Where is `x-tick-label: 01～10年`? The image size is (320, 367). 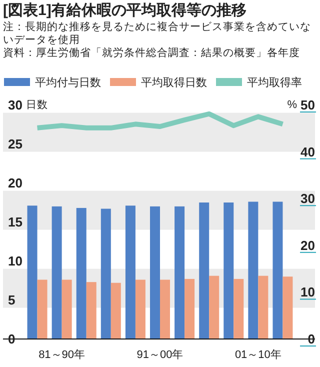 x-tick-label: 01～10年 is located at coordinates (258, 355).